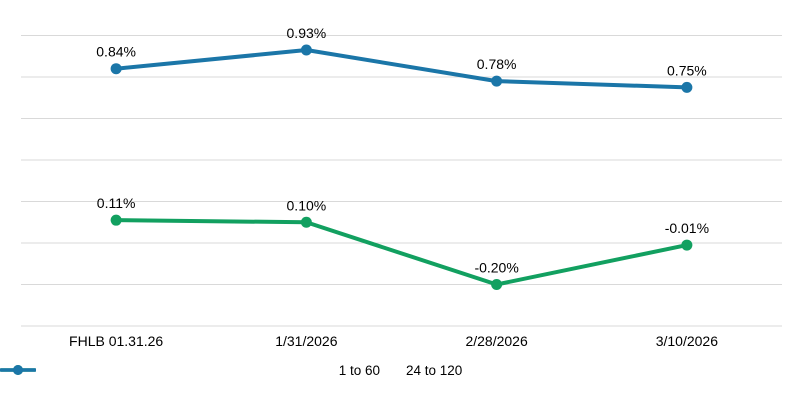 The image size is (801, 402). What do you see at coordinates (116, 203) in the screenshot?
I see `data-label-1-to-60: 0.11%` at bounding box center [116, 203].